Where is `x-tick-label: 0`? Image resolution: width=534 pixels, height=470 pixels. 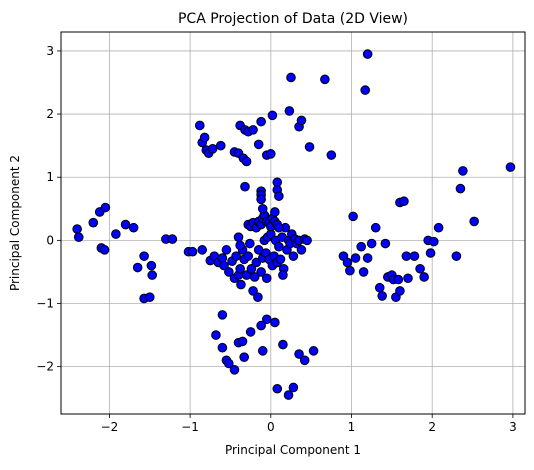
x-tick-label: 0 is located at coordinates (271, 427).